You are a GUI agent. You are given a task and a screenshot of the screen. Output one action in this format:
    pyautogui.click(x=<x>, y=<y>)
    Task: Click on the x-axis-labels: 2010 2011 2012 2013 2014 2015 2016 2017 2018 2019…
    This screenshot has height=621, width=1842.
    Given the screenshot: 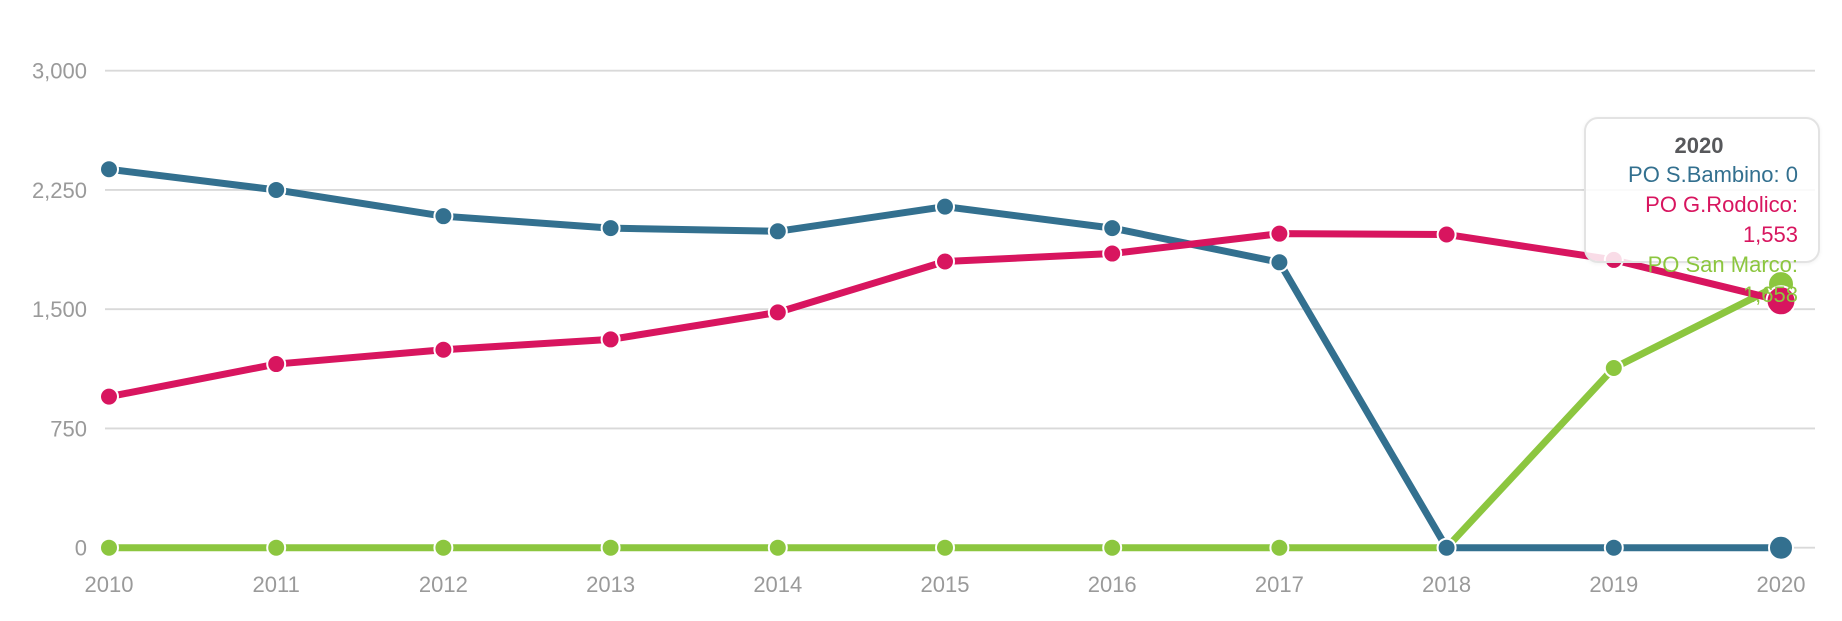 What is the action you would take?
    pyautogui.click(x=945, y=584)
    